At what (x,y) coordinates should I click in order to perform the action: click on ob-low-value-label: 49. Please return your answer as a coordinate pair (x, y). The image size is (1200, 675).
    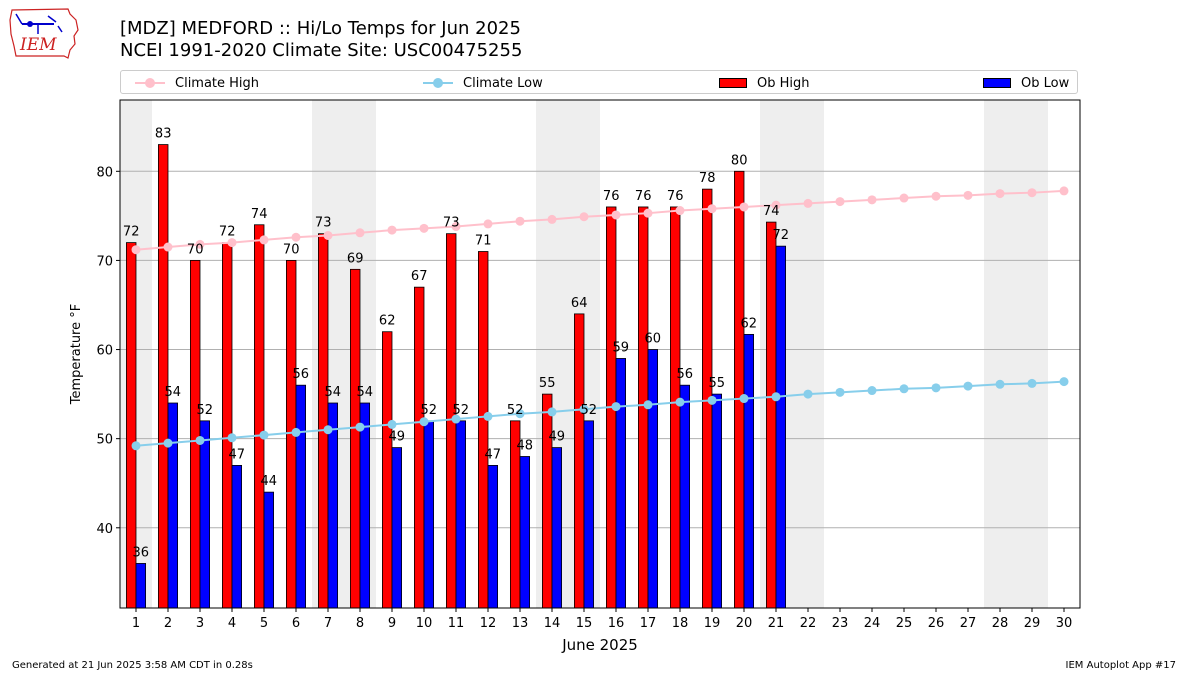
    Looking at the image, I should click on (397, 437).